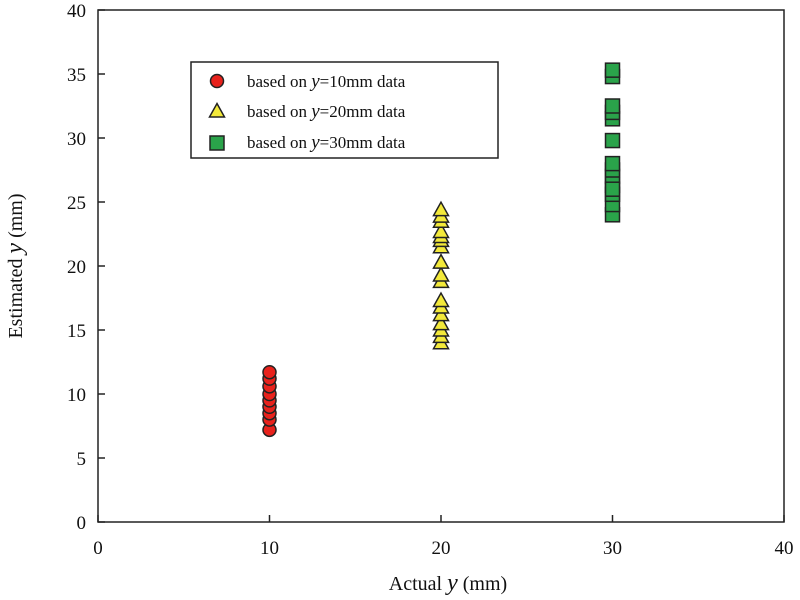 Image resolution: width=800 pixels, height=600 pixels. I want to click on x-tick-label: 40, so click(784, 548).